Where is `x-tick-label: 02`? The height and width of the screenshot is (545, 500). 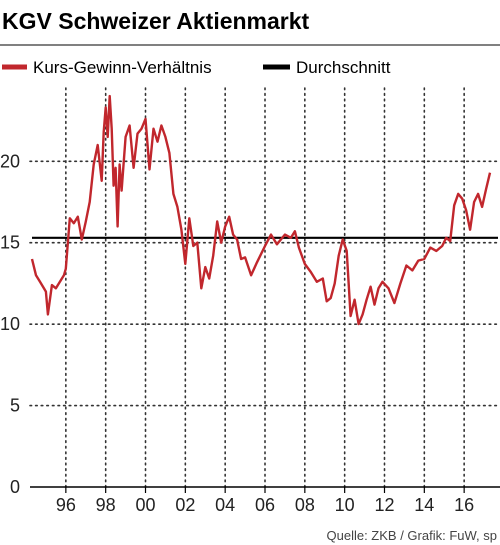 x-tick-label: 02 is located at coordinates (185, 505).